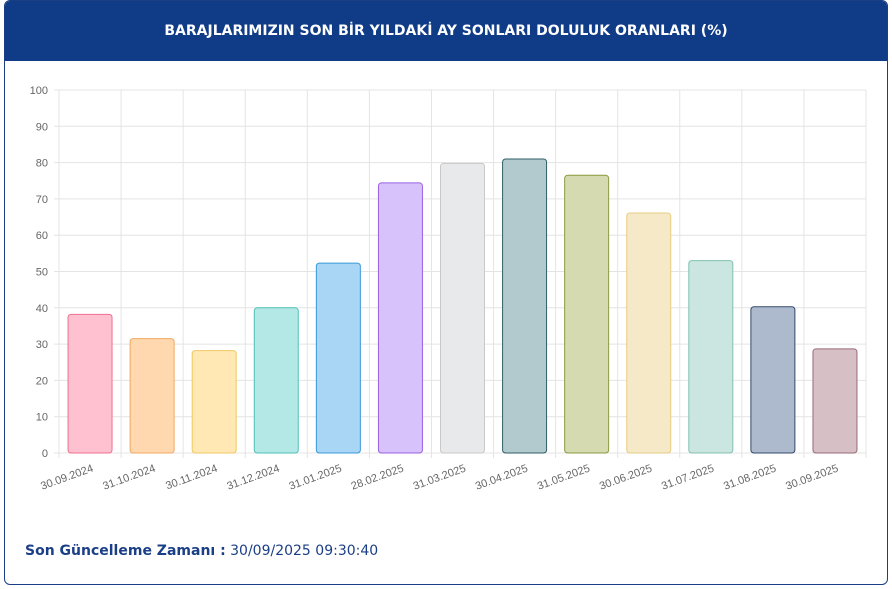 The height and width of the screenshot is (589, 892). I want to click on y-tick-label: 30, so click(42, 345).